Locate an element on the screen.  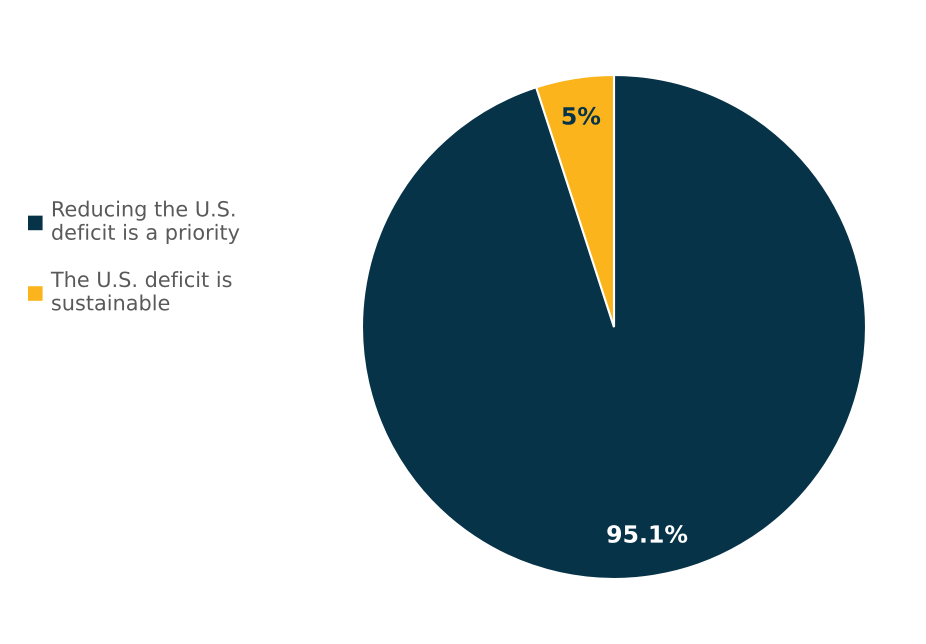
data-label: 5% is located at coordinates (581, 115).